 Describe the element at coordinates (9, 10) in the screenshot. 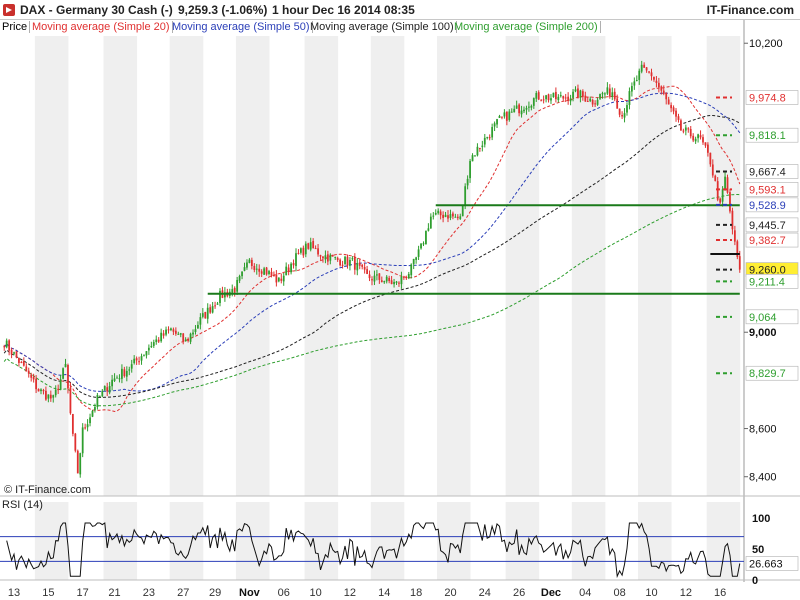

I see `instrument-icon` at that location.